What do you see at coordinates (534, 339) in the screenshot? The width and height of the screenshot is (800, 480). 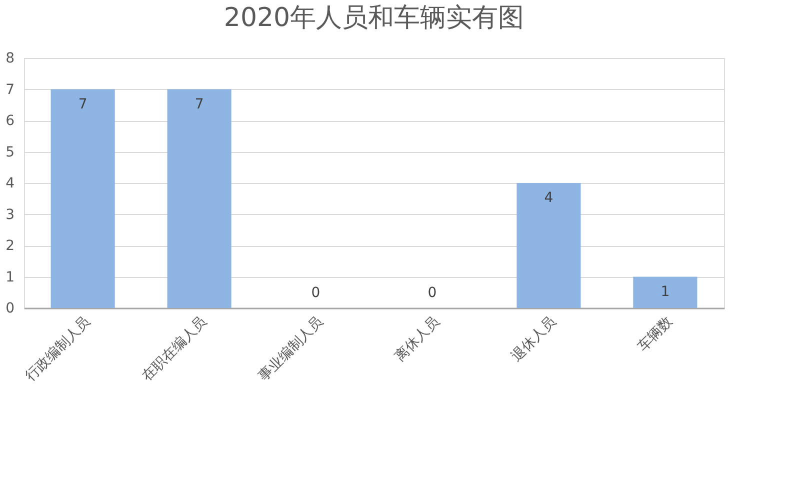 I see `x-tick-label: 退休人员` at bounding box center [534, 339].